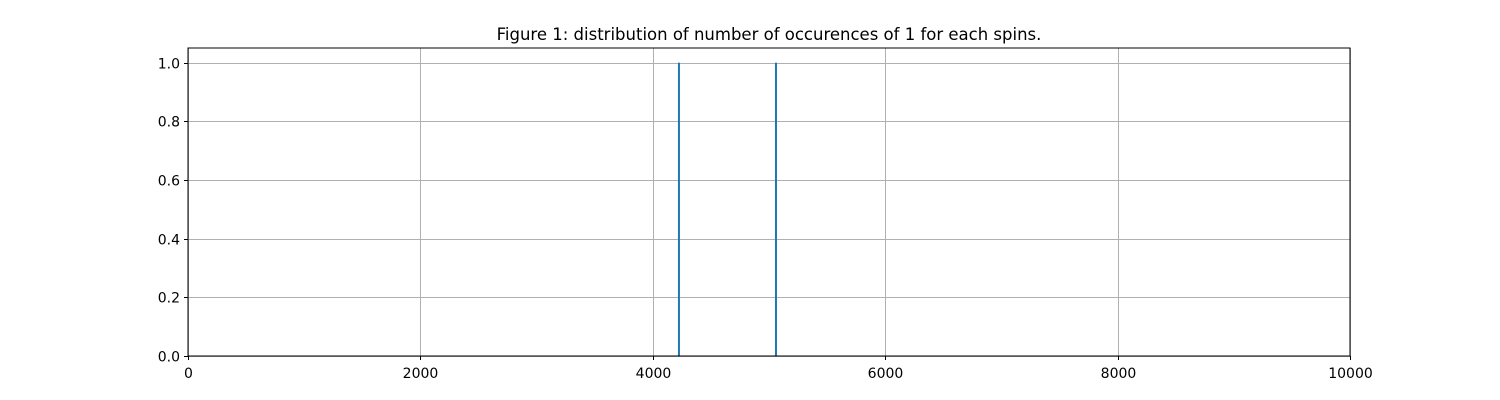 Image resolution: width=1500 pixels, height=400 pixels. I want to click on bars, so click(727, 209).